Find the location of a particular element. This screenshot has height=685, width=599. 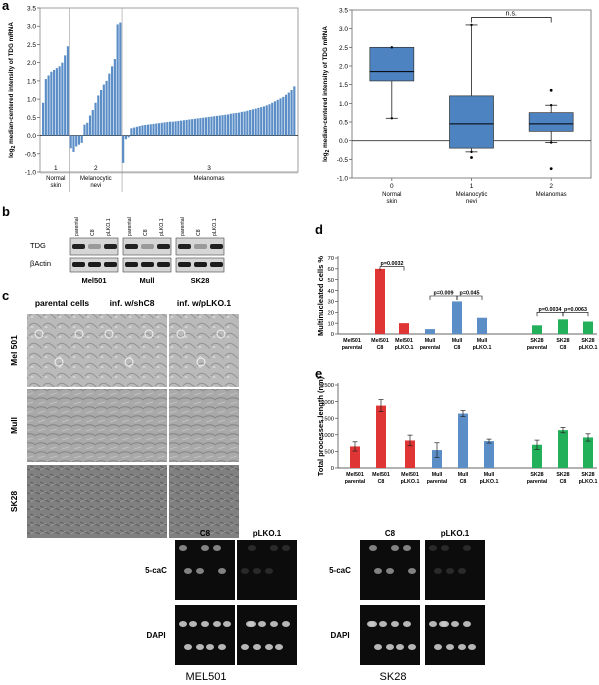

p-value-label: p=0.0034 is located at coordinates (550, 310).